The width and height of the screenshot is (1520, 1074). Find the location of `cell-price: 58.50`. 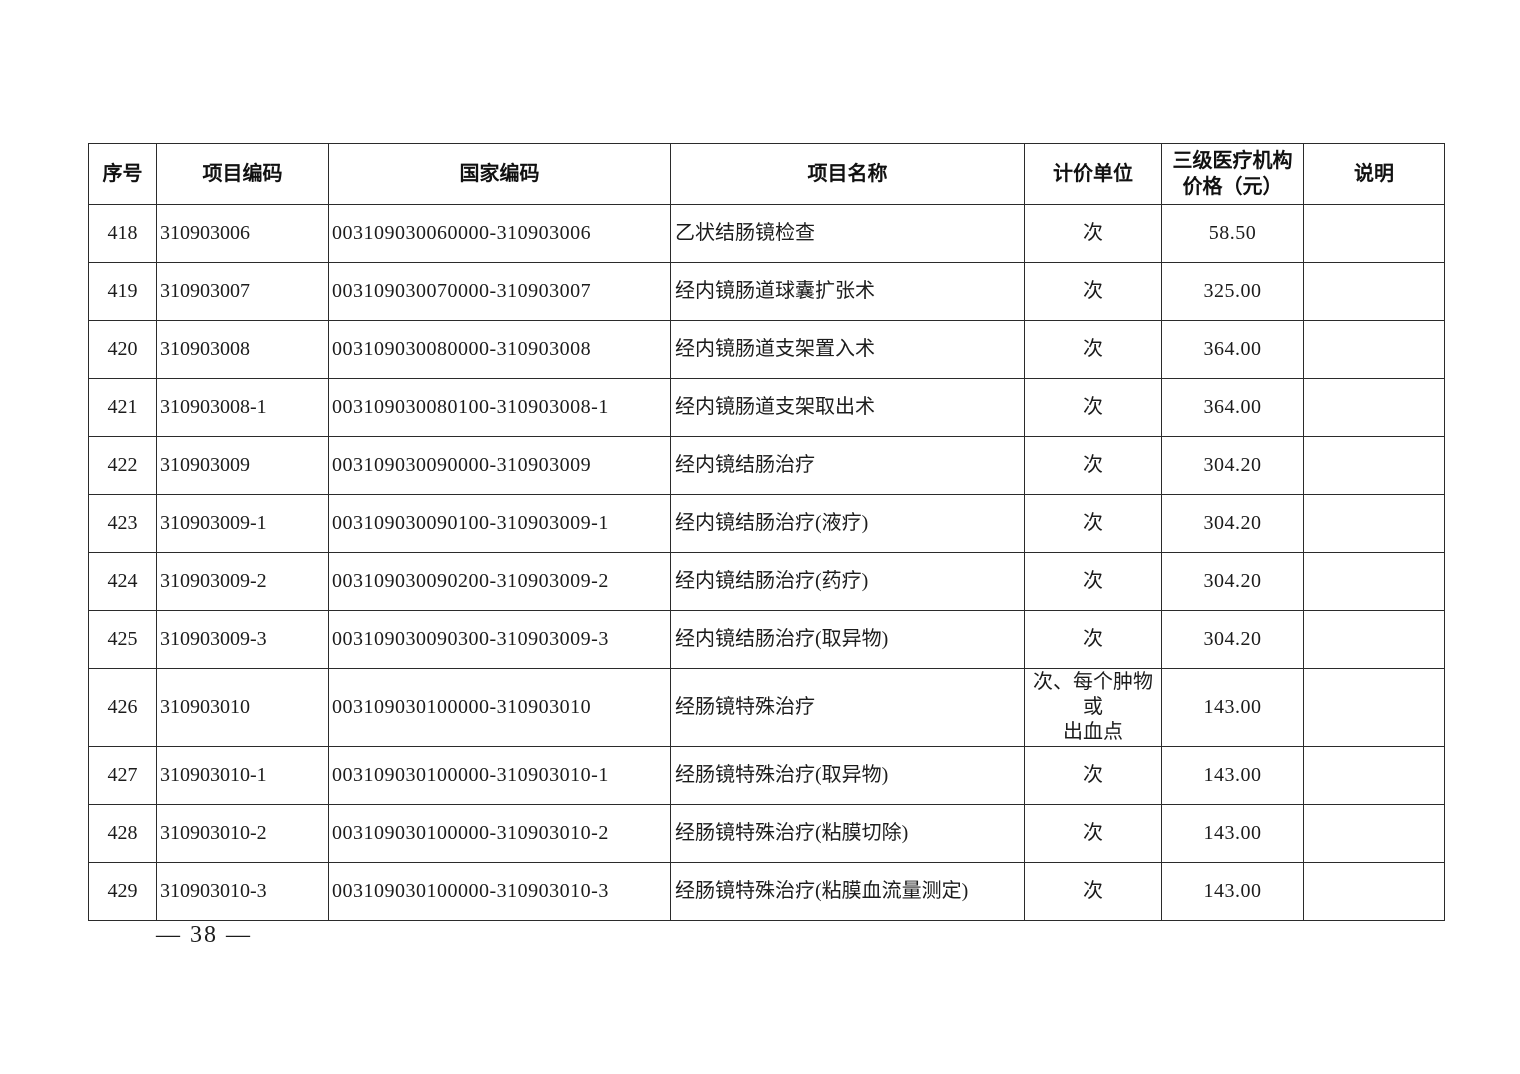

cell-price: 58.50 is located at coordinates (1232, 233).